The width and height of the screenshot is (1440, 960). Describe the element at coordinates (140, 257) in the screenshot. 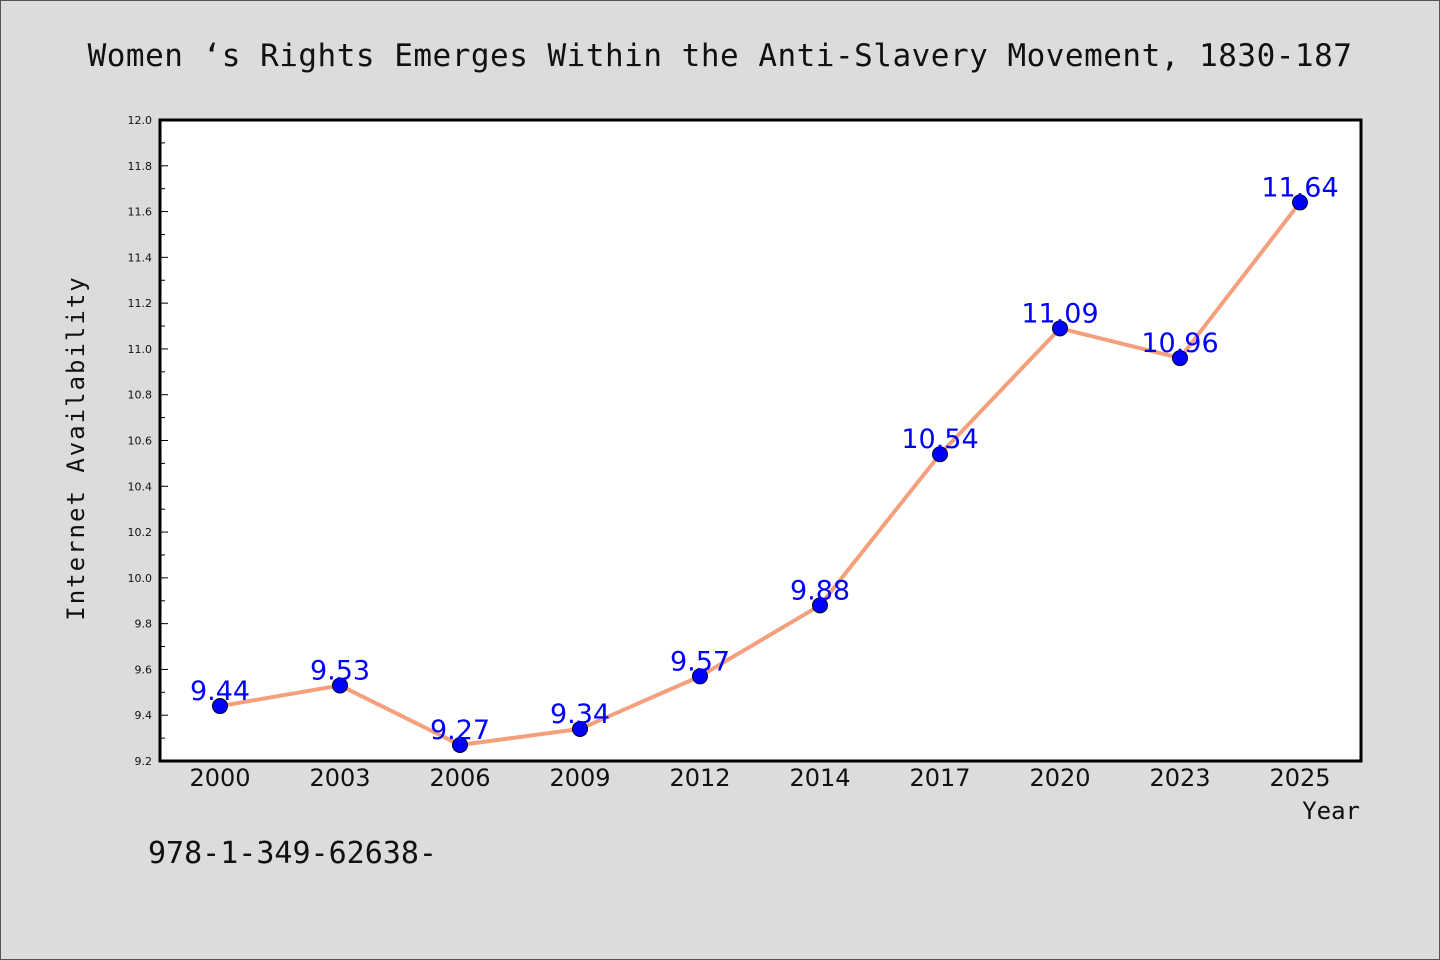

I see `y-tick-label: 11.4` at that location.